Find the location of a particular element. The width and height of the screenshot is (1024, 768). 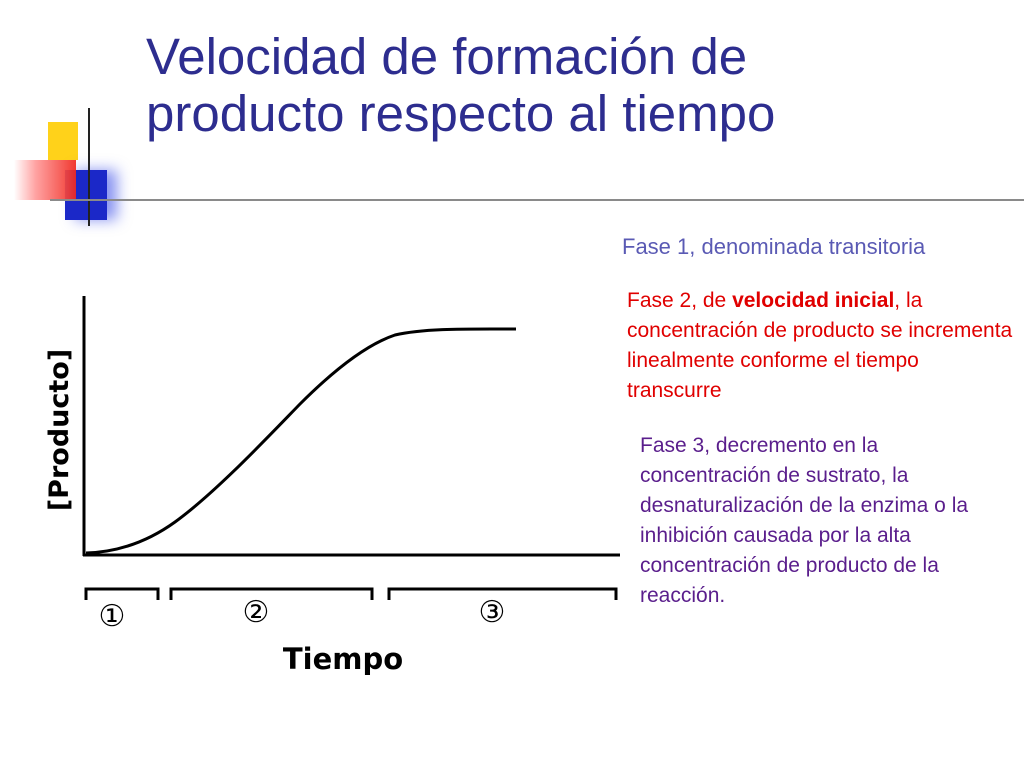

title-underline is located at coordinates (537, 200).